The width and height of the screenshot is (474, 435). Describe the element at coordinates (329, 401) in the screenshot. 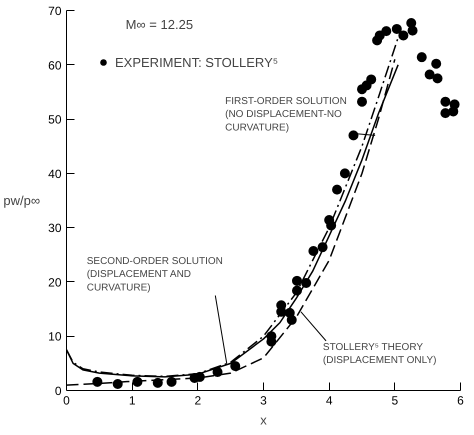

I see `x-tick-label: 4` at that location.